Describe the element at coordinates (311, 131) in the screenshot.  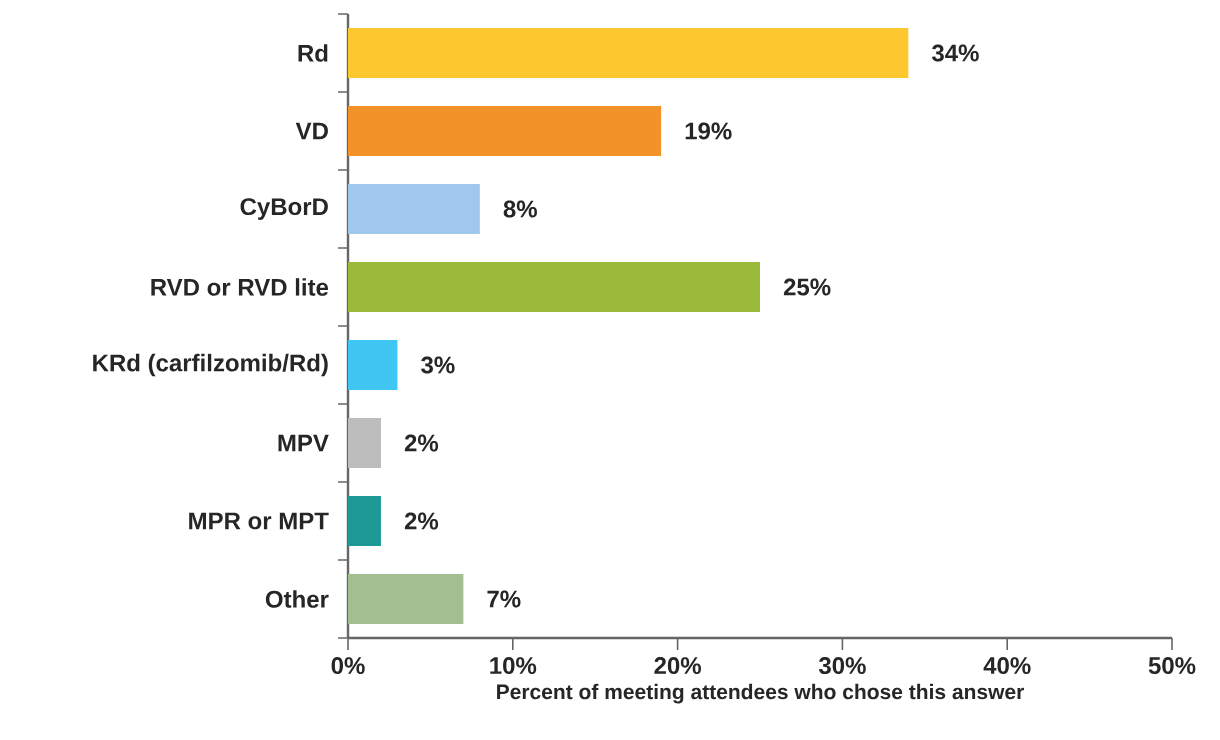
I see `y-tick-label: VD` at that location.